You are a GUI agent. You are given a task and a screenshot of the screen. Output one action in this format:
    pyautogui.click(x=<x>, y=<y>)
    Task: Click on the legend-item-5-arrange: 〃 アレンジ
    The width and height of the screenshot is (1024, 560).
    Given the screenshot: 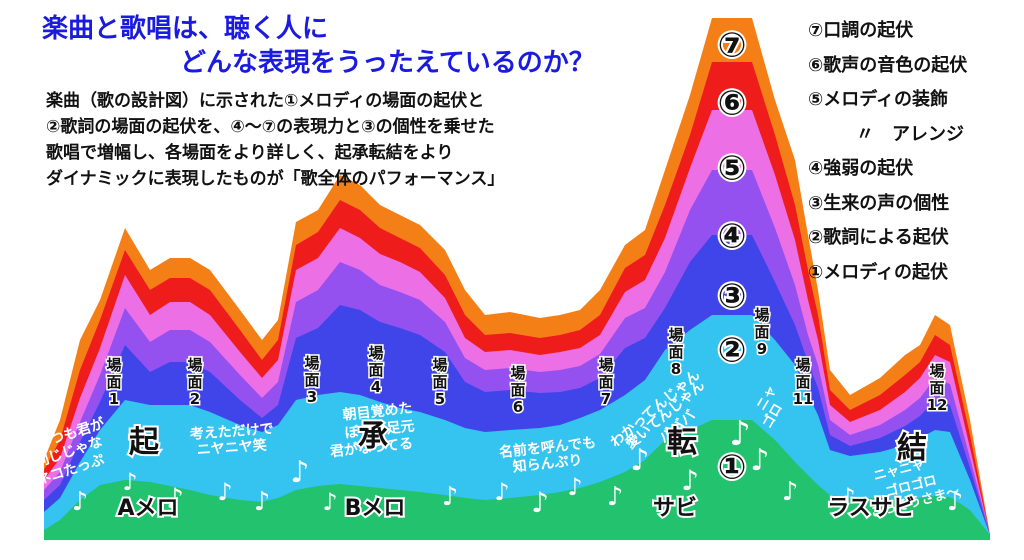 What is the action you would take?
    pyautogui.click(x=910, y=134)
    